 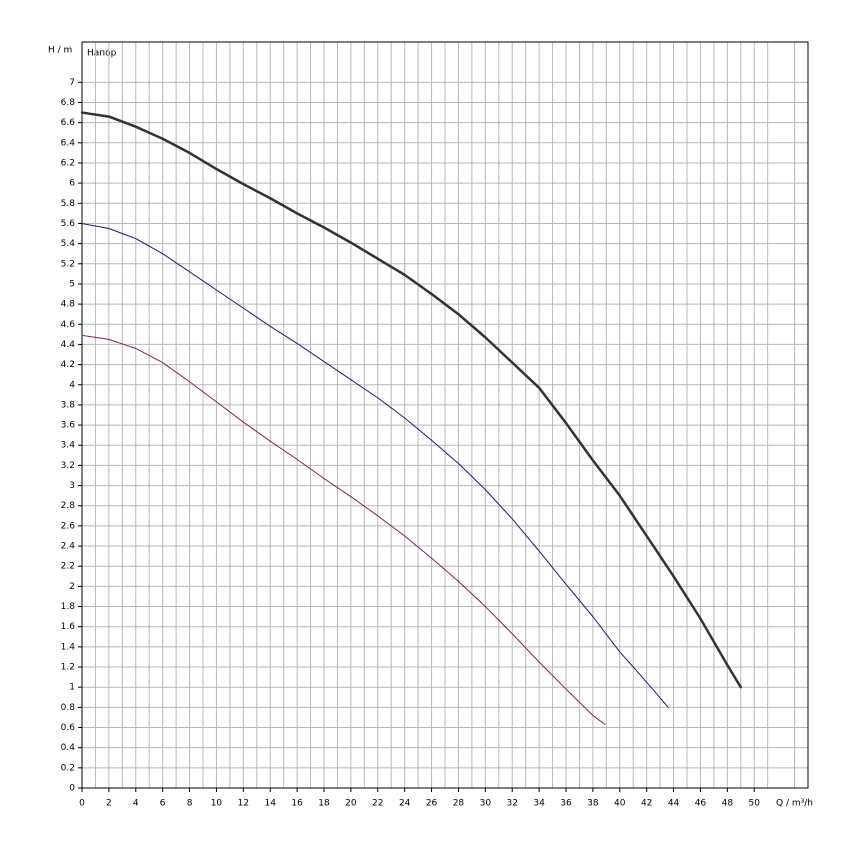 I want to click on x-tick-label: 36, so click(x=566, y=804).